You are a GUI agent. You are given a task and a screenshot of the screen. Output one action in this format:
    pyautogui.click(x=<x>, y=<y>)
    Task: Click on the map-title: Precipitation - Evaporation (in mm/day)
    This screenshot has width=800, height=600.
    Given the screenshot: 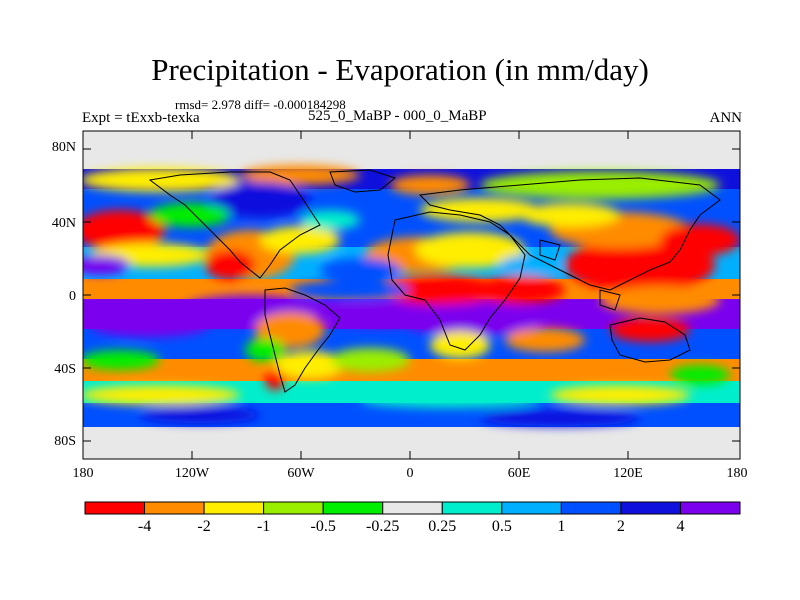 What is the action you would take?
    pyautogui.click(x=400, y=69)
    